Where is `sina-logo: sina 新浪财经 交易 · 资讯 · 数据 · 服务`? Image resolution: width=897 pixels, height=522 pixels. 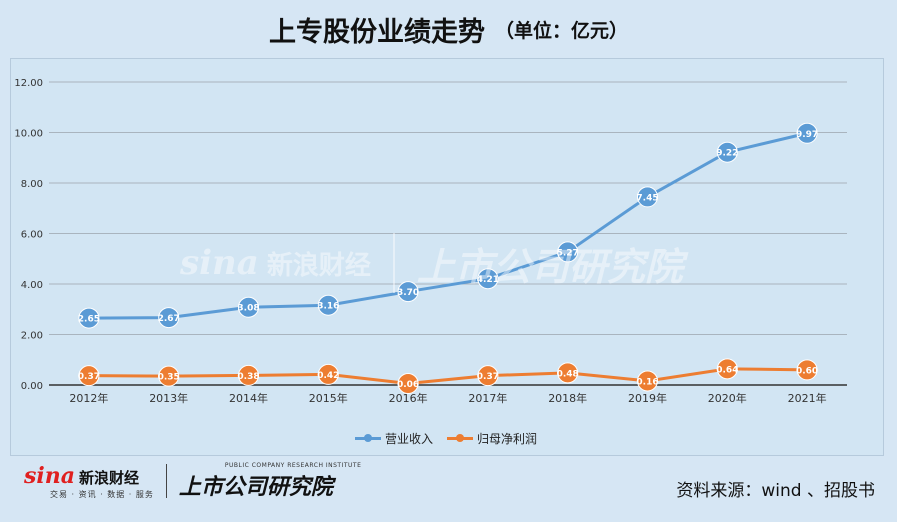 sina-logo: sina 新浪财经 交易 · 资讯 · 数据 · 服务 is located at coordinates (89, 481).